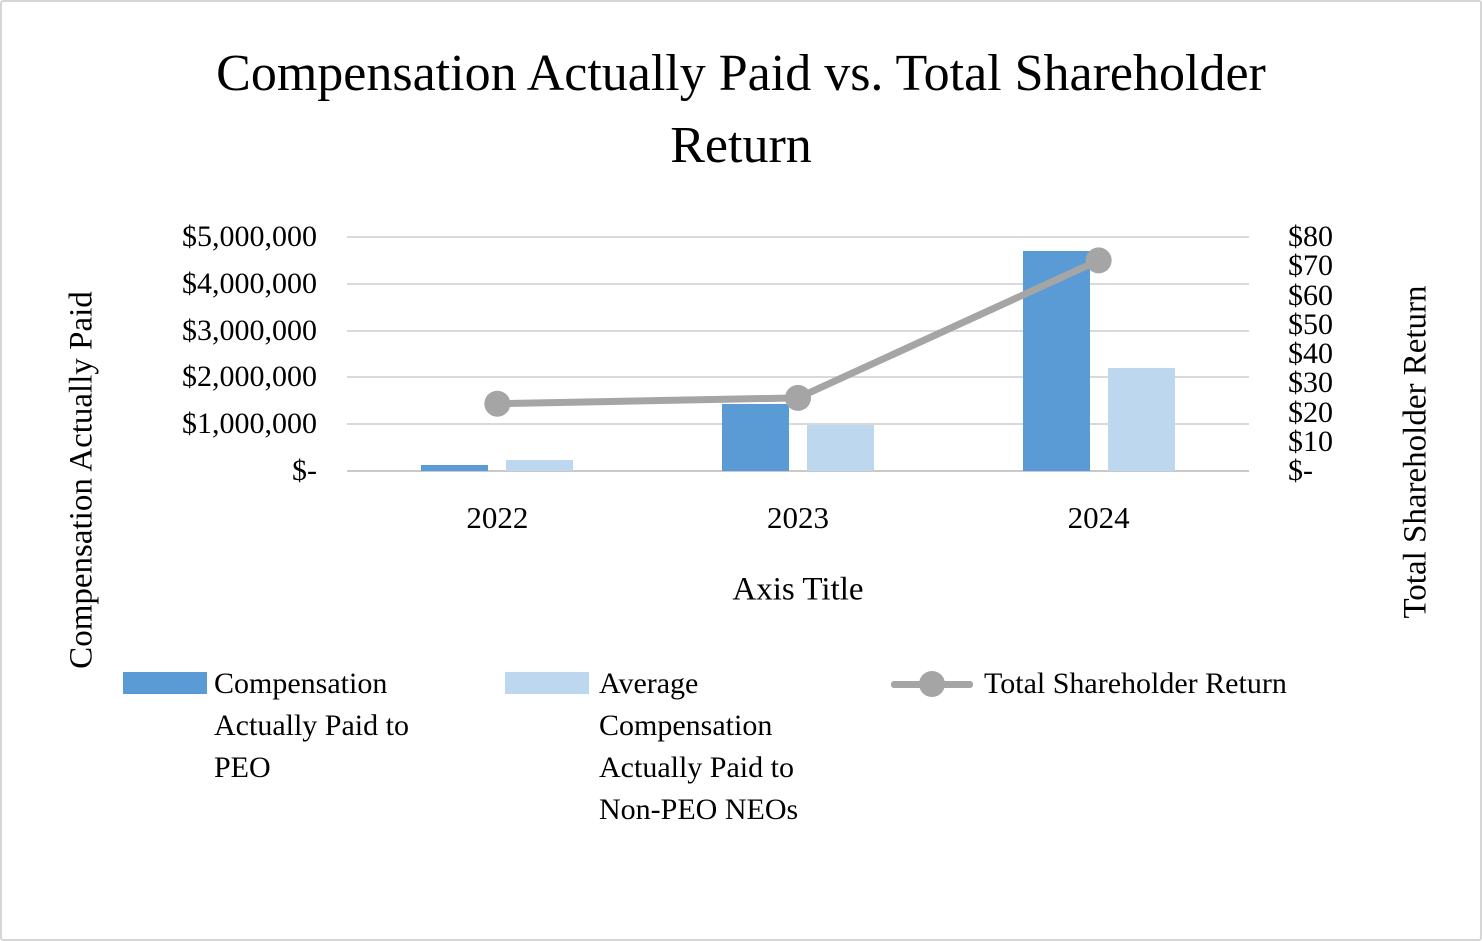  What do you see at coordinates (1310, 412) in the screenshot?
I see `right-axis-tick-label: $20` at bounding box center [1310, 412].